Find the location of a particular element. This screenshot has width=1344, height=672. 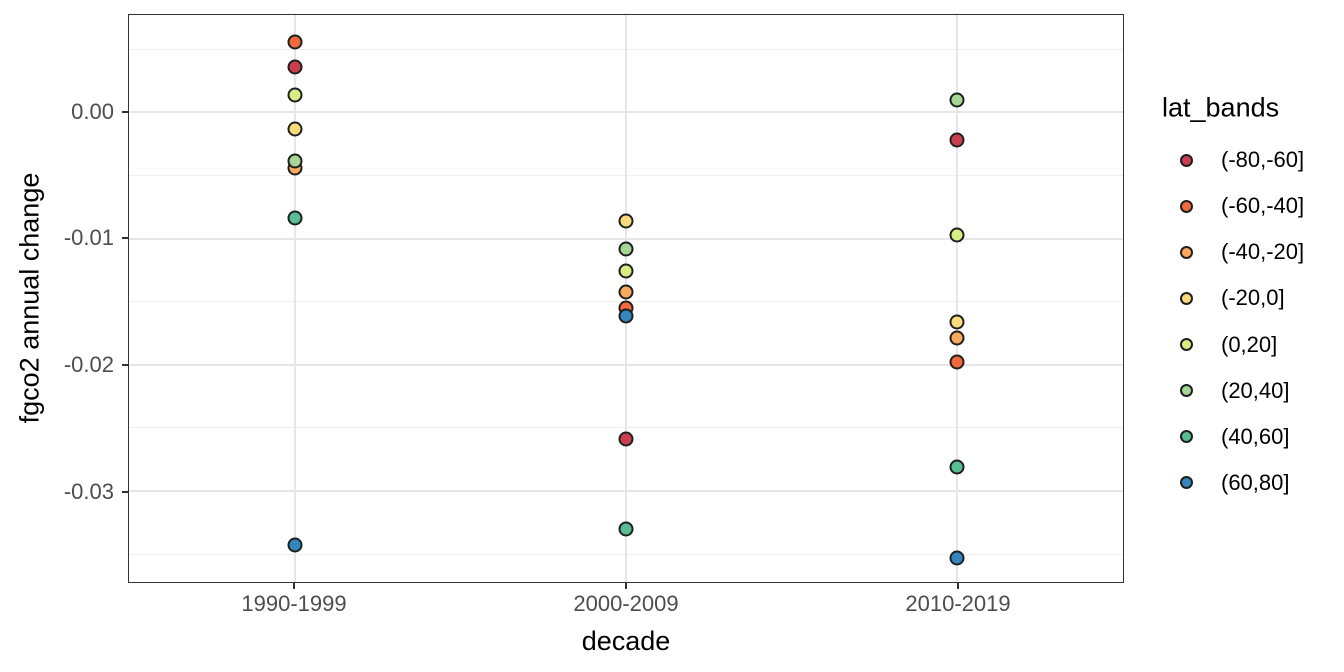

legend-item: (-20,0] is located at coordinates (1221, 298).